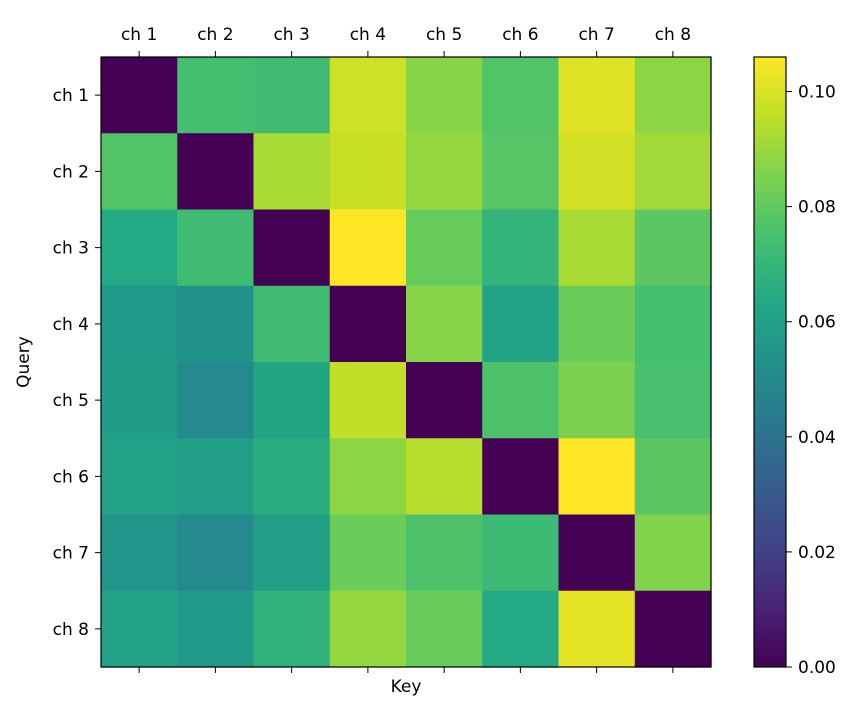 The image size is (861, 707). Describe the element at coordinates (215, 35) in the screenshot. I see `x-tick-label: ch 2` at that location.